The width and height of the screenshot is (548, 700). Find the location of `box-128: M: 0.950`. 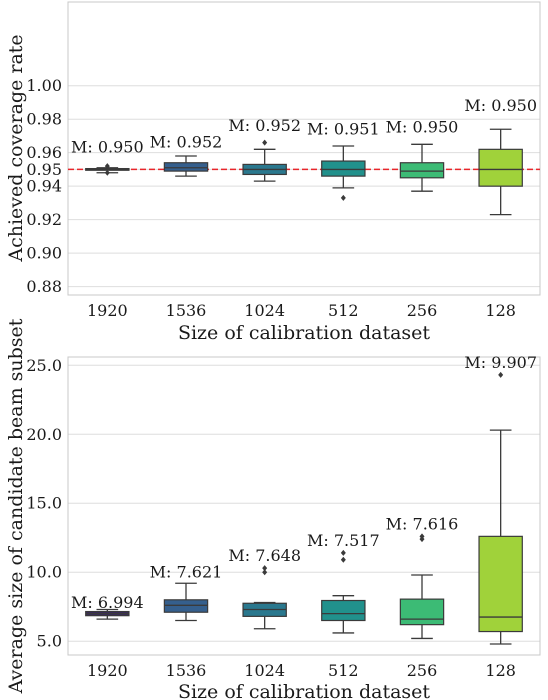

box-128: M: 0.950 is located at coordinates (500, 156).